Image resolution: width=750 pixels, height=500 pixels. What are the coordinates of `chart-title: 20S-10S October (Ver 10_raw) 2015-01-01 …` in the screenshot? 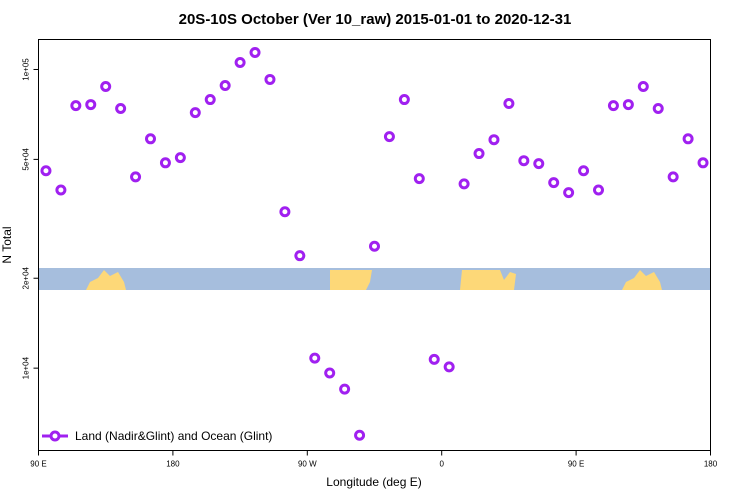 It's located at (375, 19).